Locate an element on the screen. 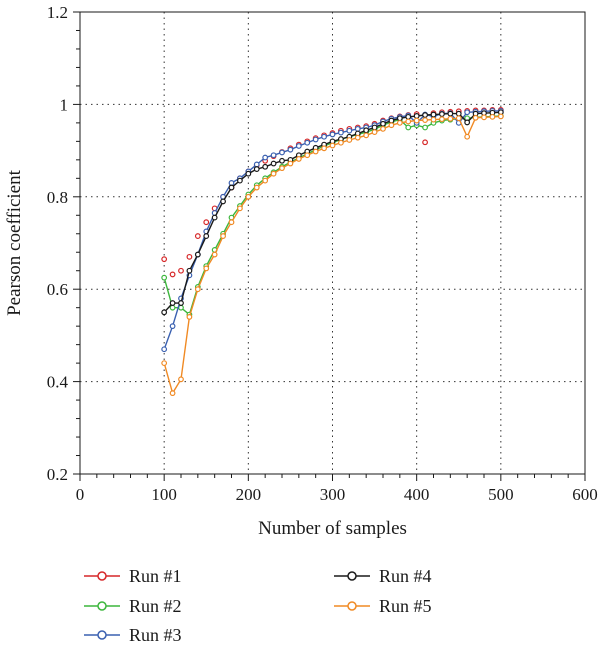 This screenshot has height=654, width=600. x-axis-title: Number of samples is located at coordinates (332, 528).